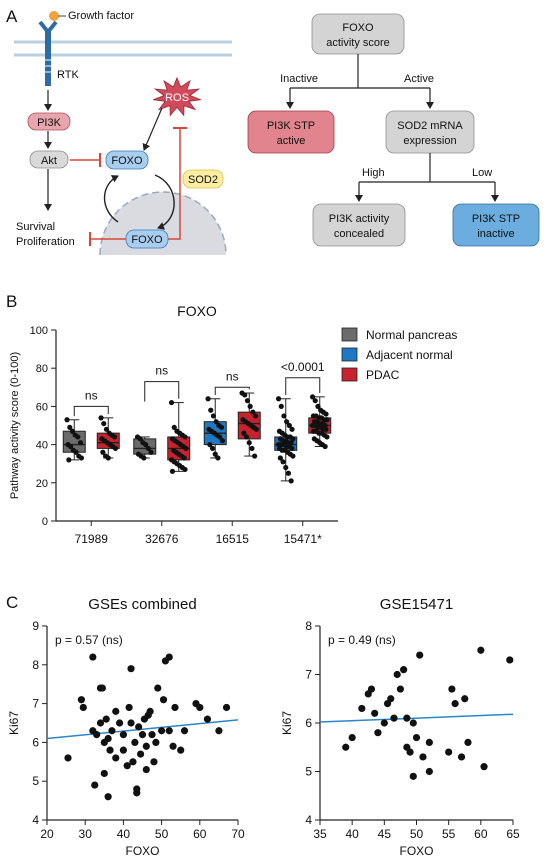 This screenshot has width=550, height=868. I want to click on panel-label-b: B, so click(11, 301).